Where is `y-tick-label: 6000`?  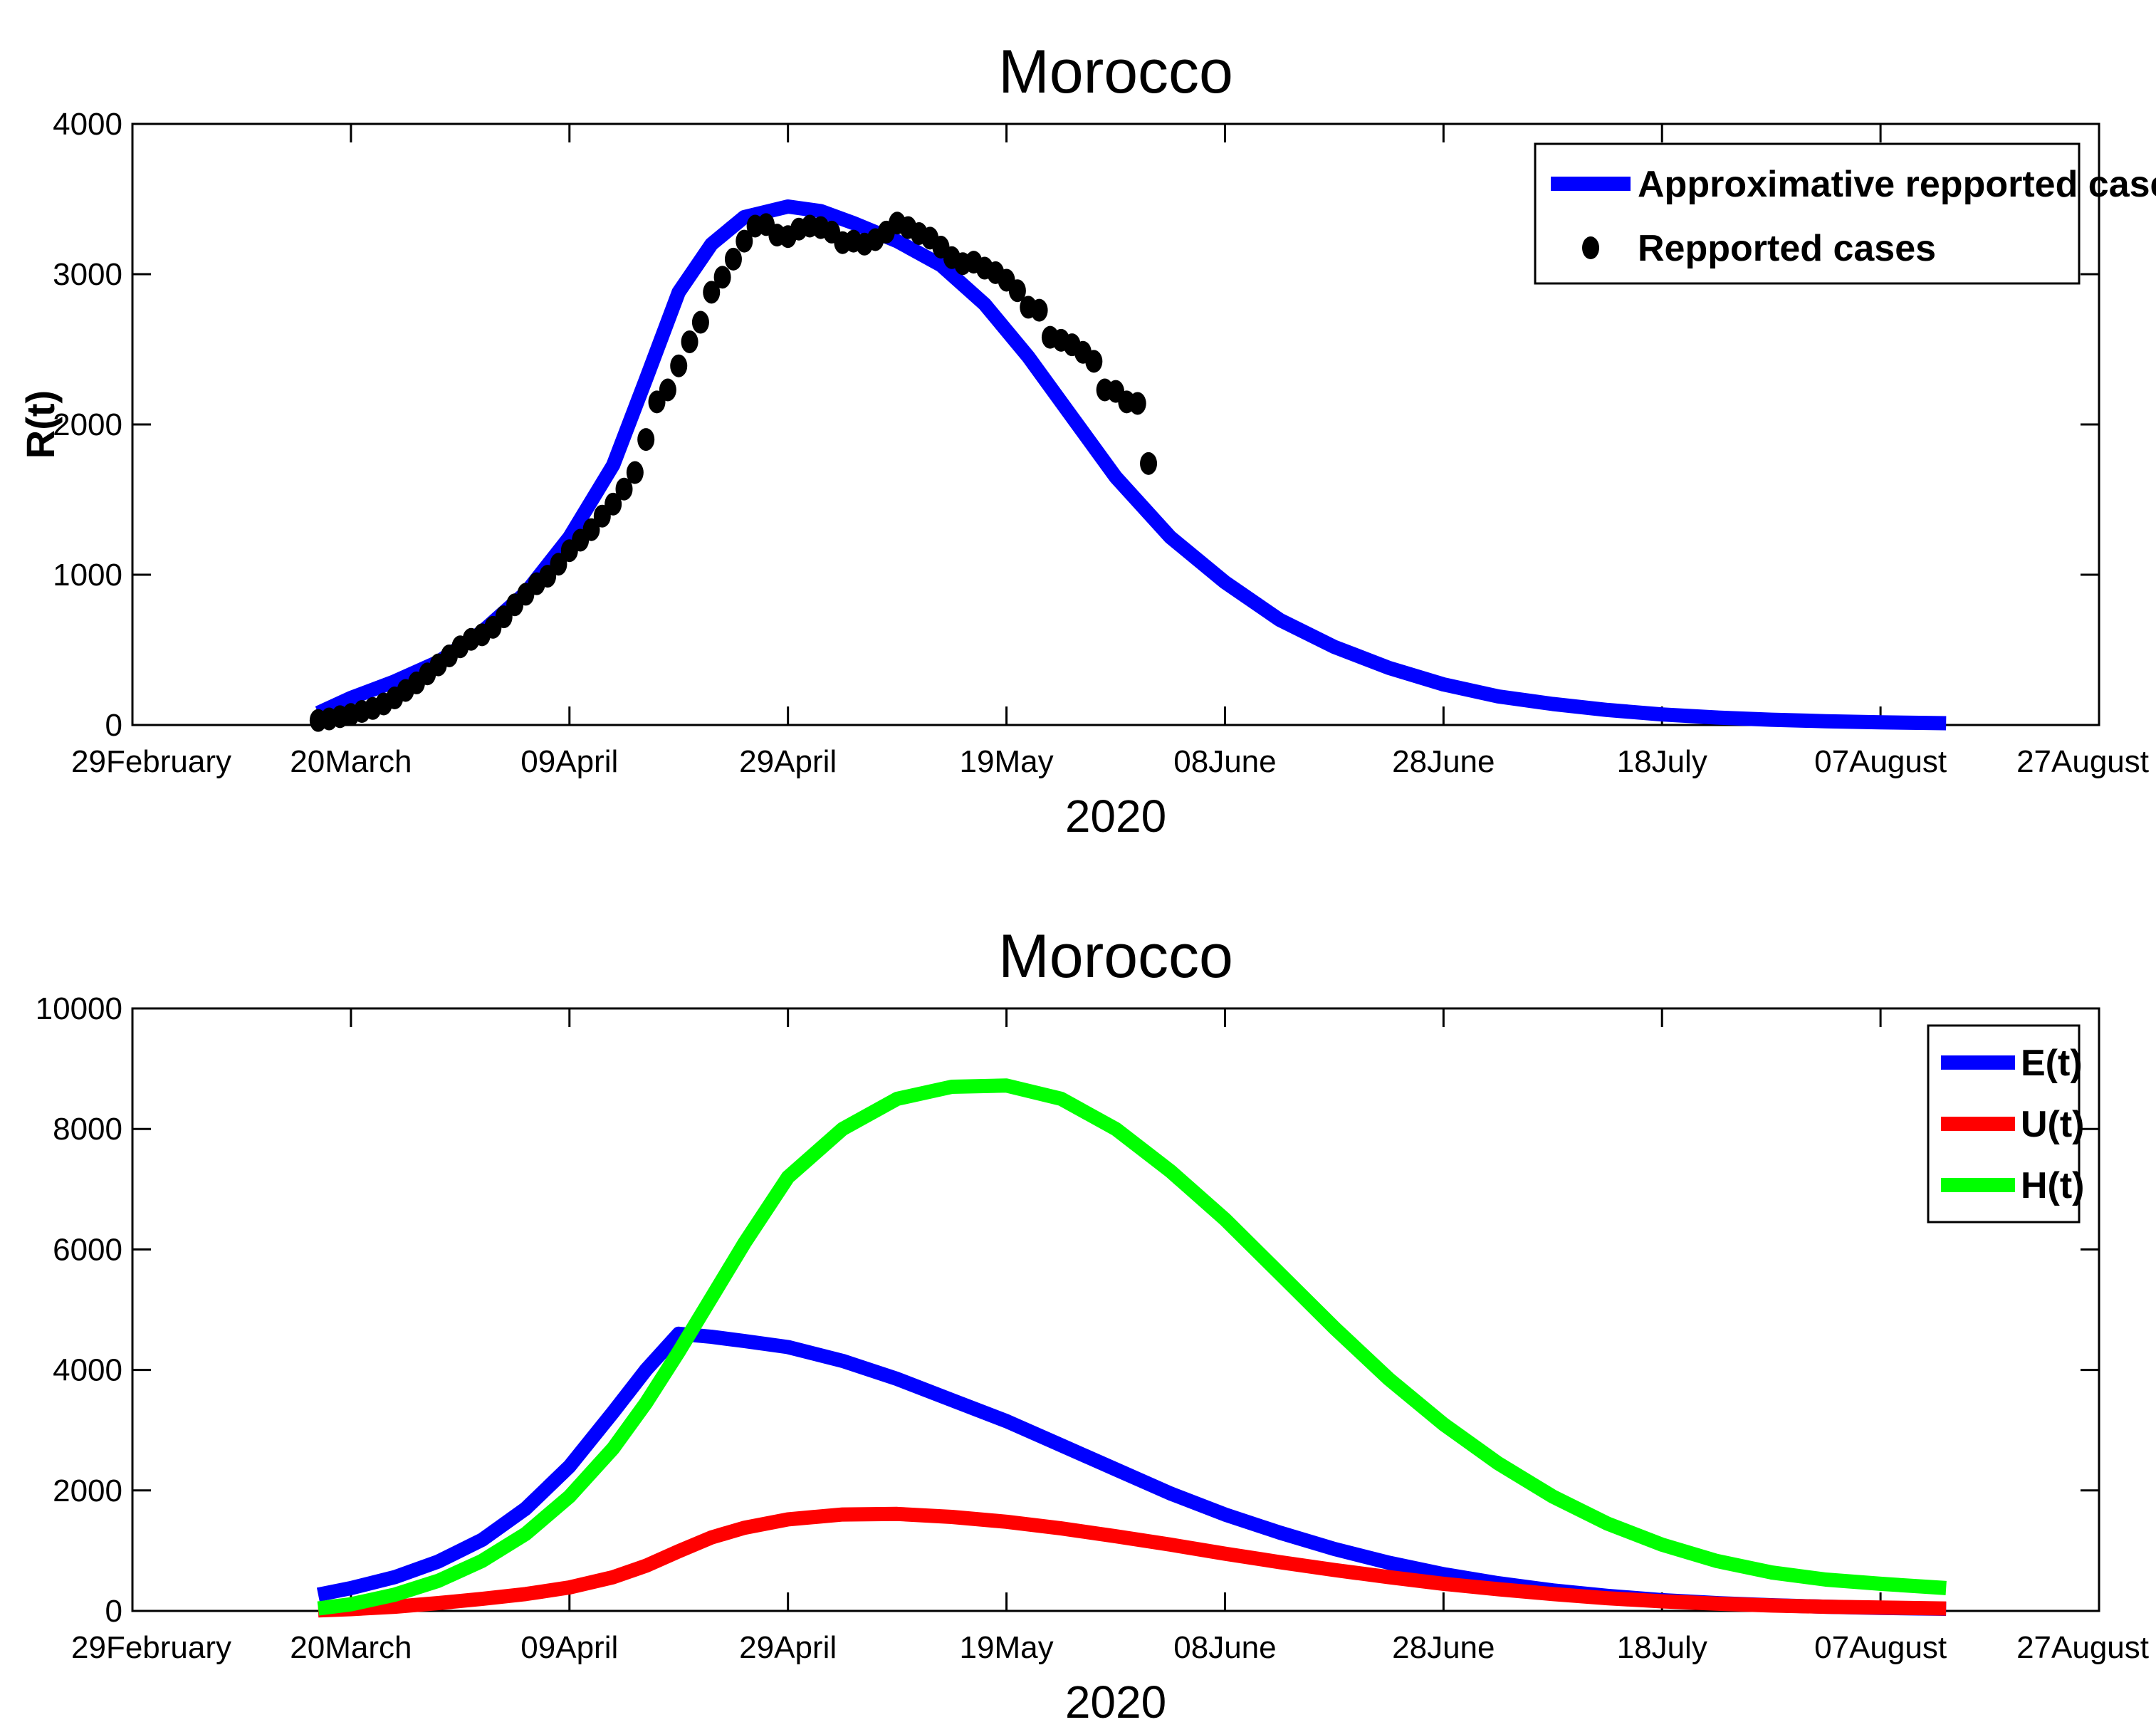
y-tick-label: 6000 is located at coordinates (87, 1249).